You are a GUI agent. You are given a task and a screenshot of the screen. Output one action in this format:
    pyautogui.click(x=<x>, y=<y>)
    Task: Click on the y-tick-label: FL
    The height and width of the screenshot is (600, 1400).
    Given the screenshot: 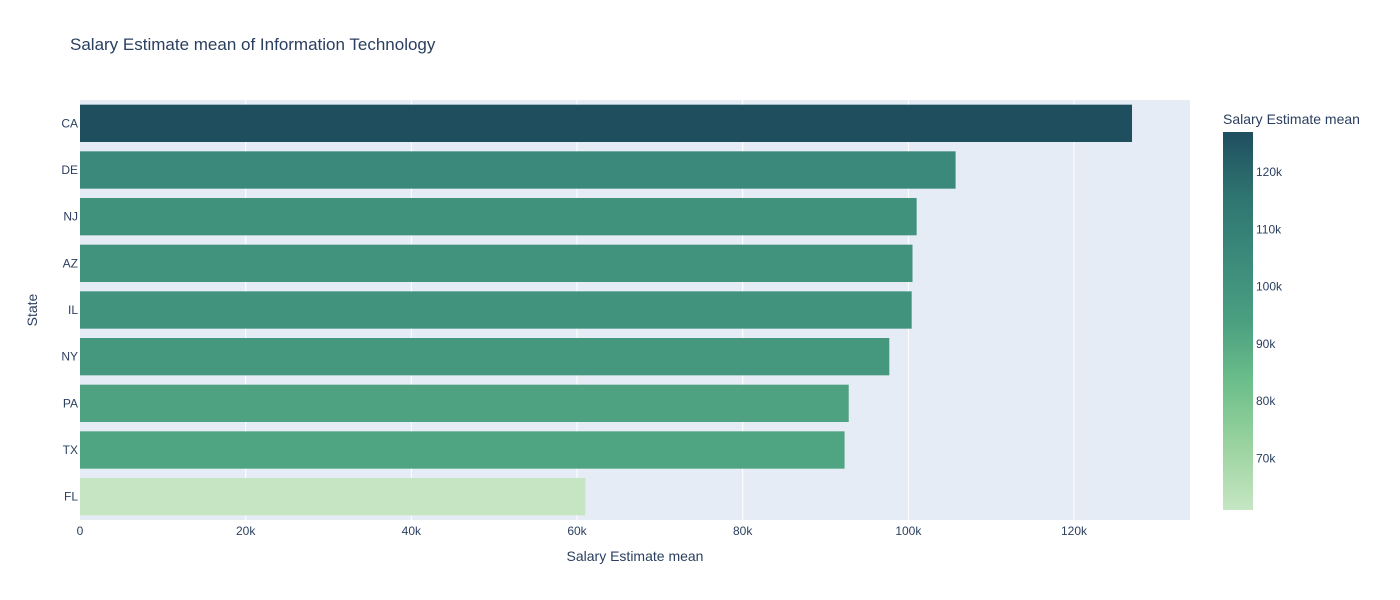 What is the action you would take?
    pyautogui.click(x=71, y=497)
    